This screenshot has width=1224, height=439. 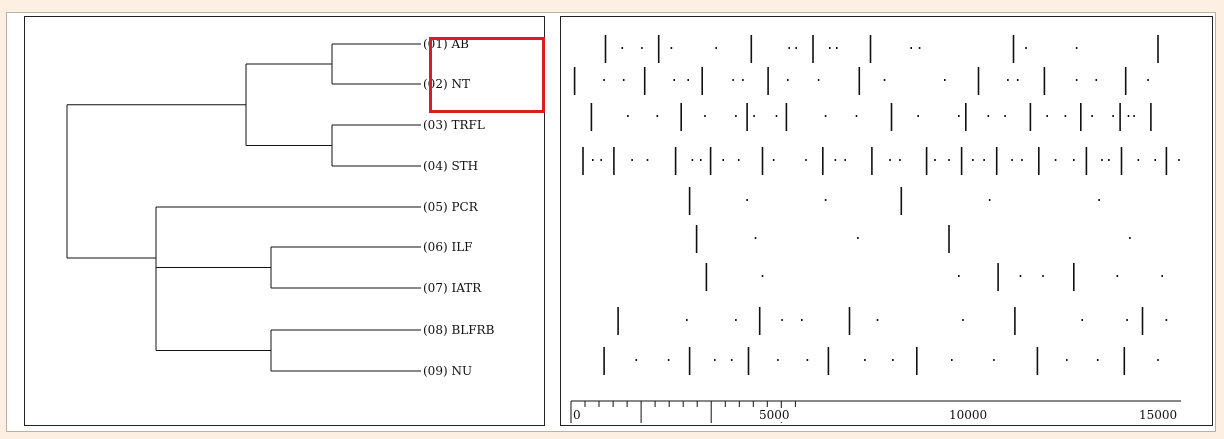 What do you see at coordinates (454, 125) in the screenshot?
I see `leaf-label-03: (03) TRFL` at bounding box center [454, 125].